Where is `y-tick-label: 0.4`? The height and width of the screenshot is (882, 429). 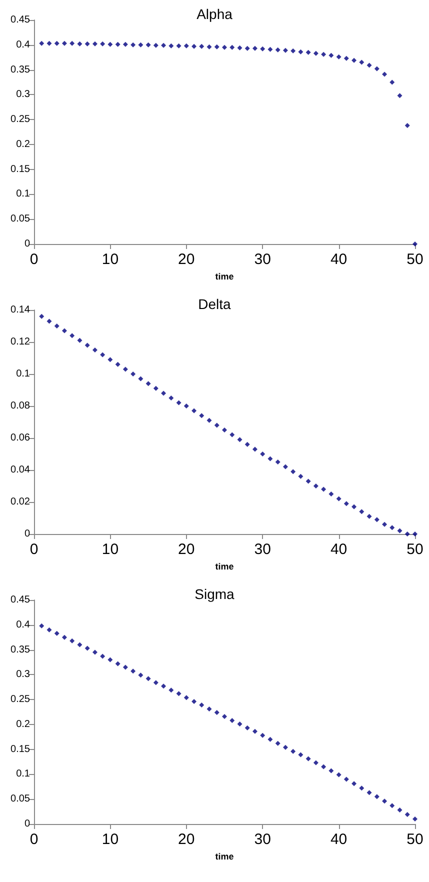
y-tick-label: 0.4 is located at coordinates (23, 44).